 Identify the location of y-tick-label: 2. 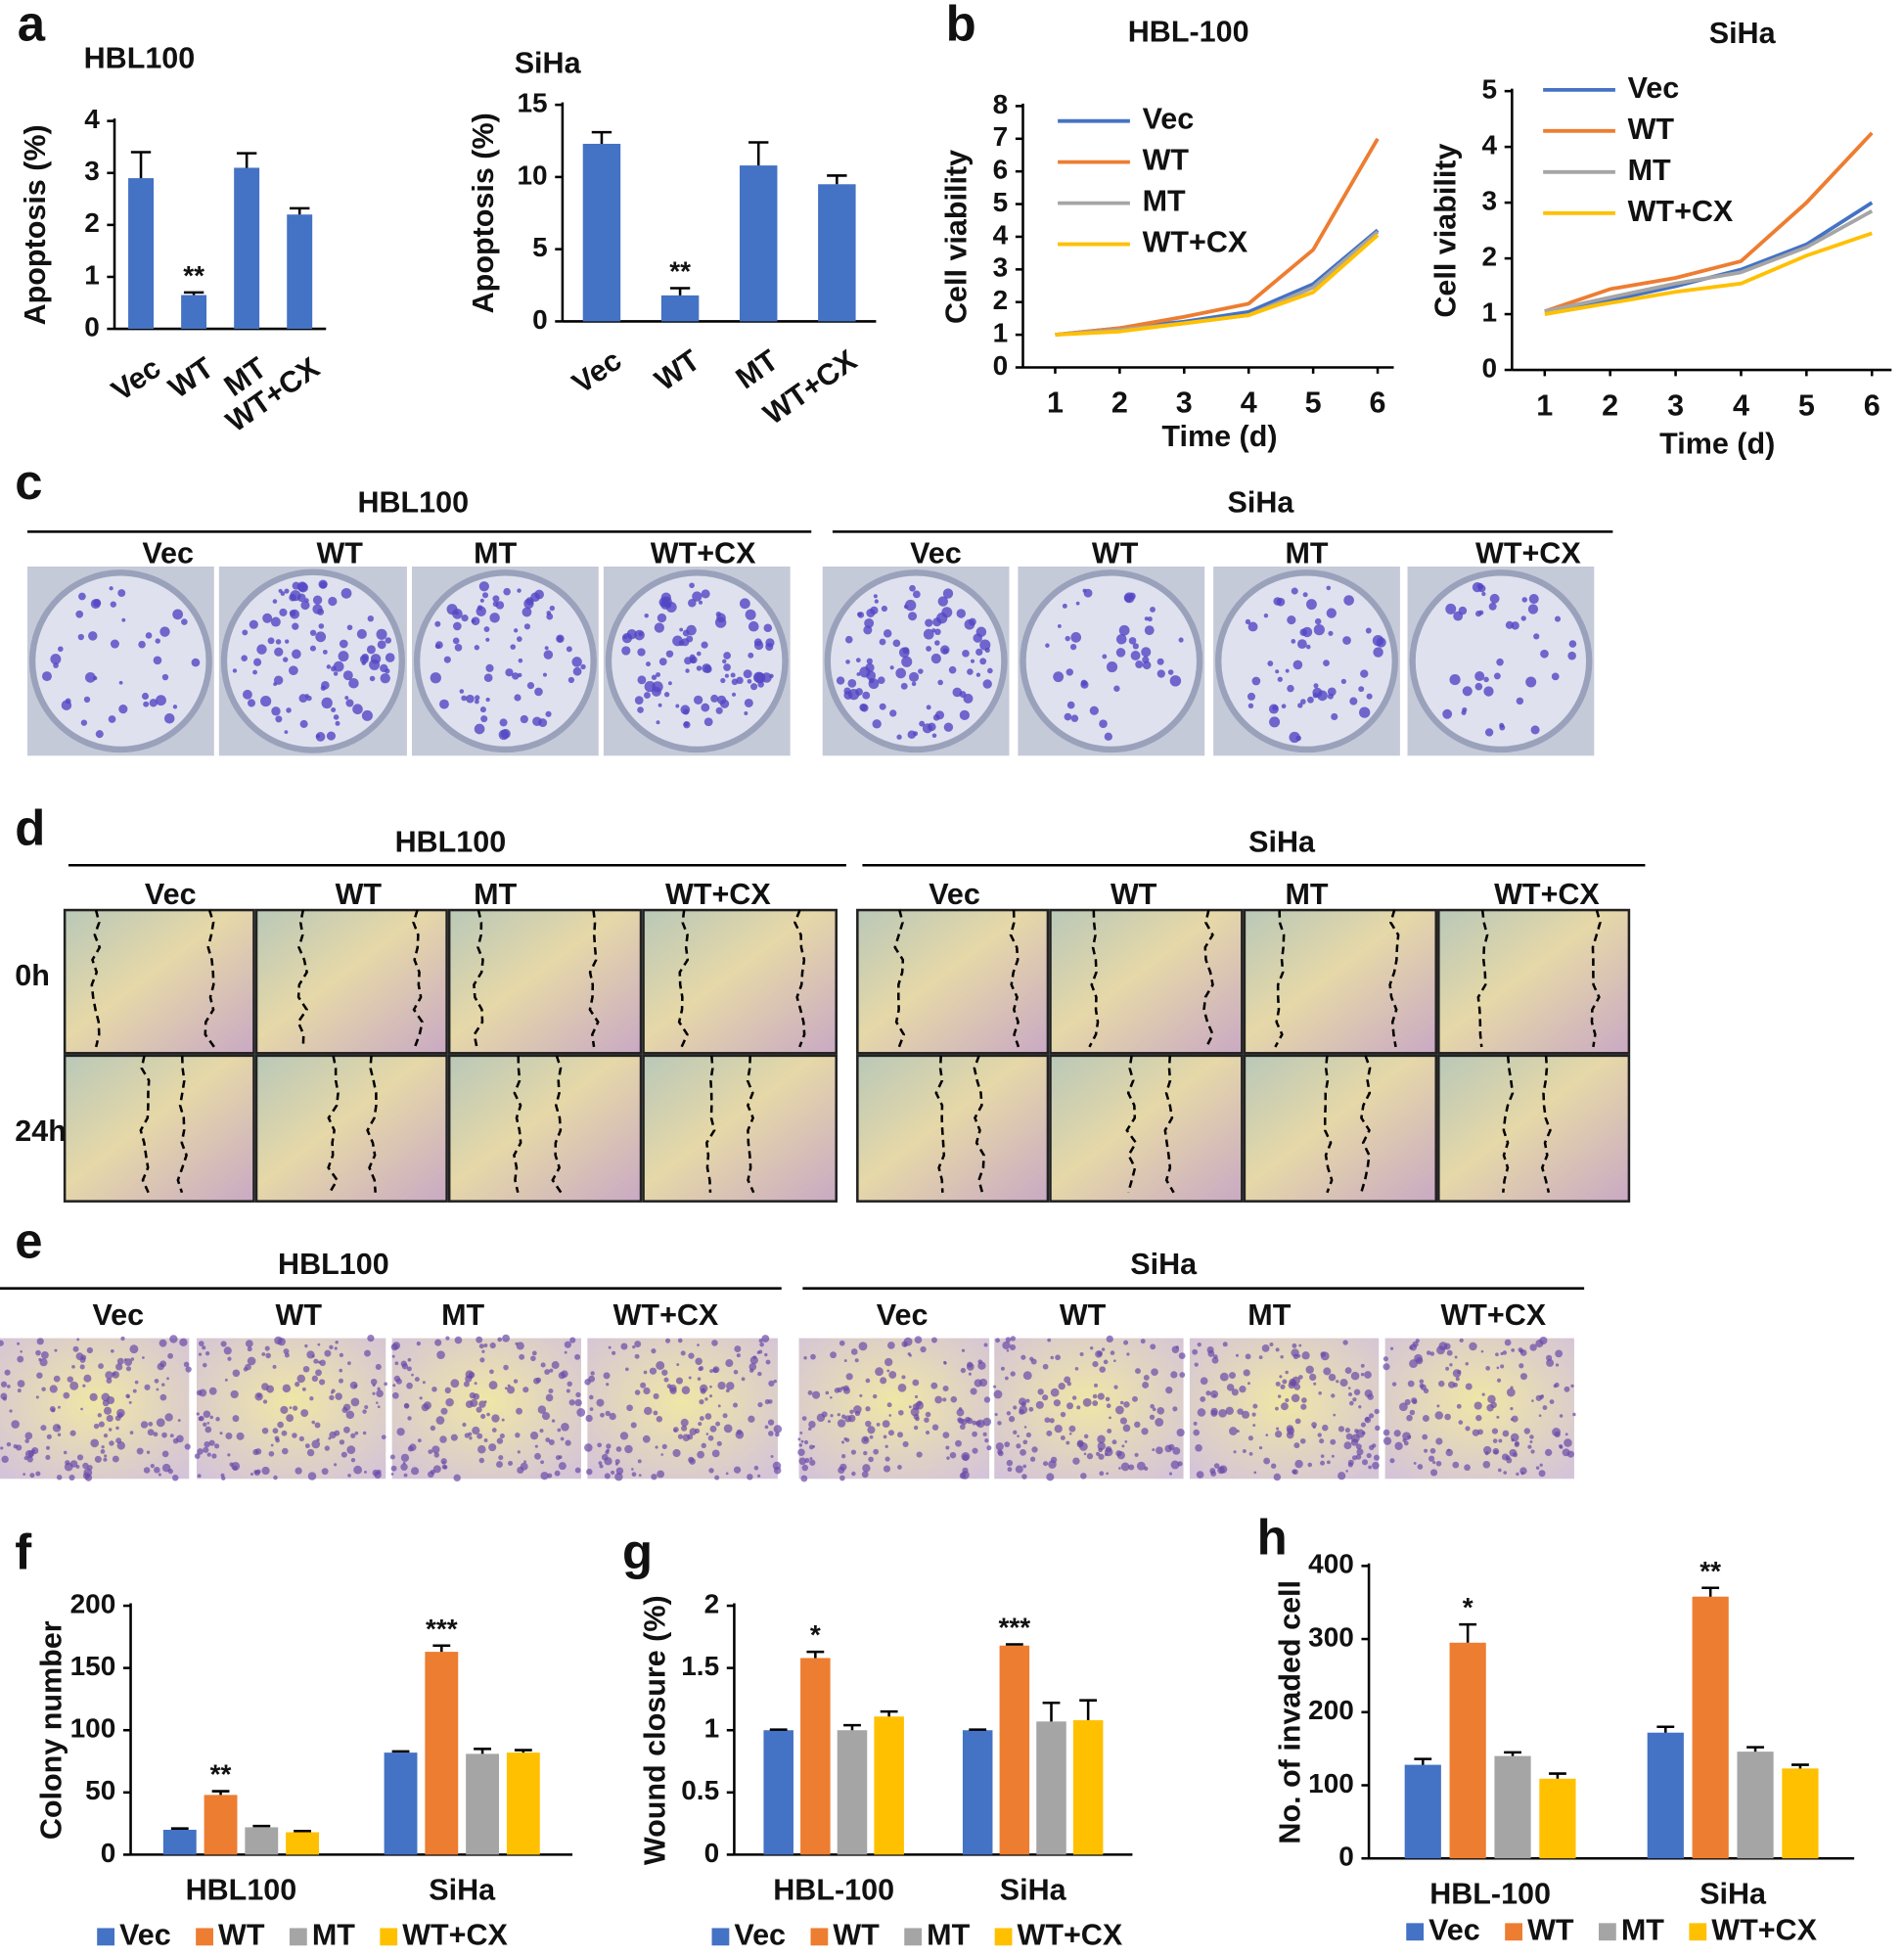
(712, 1603).